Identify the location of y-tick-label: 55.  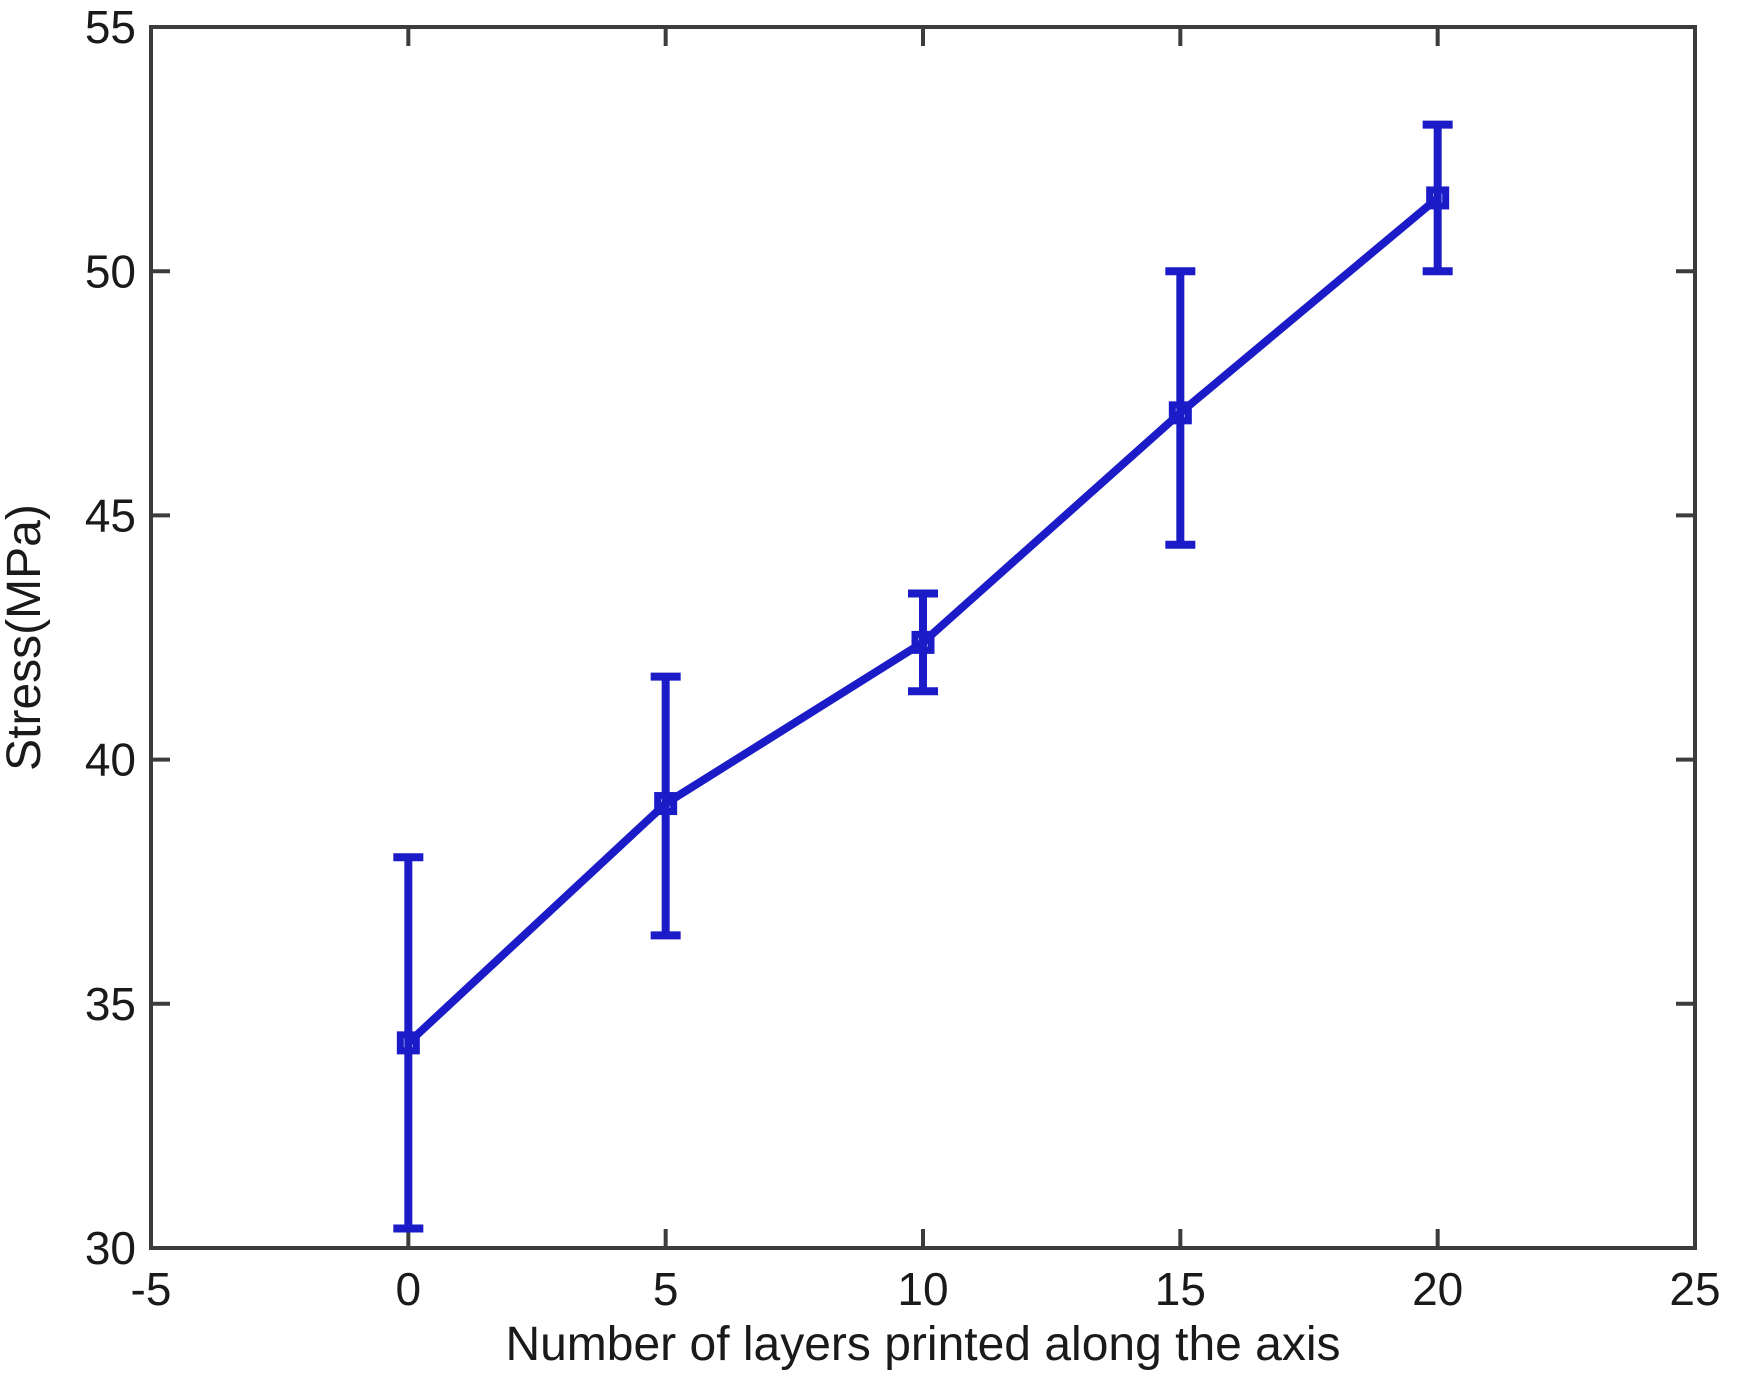
(110, 27).